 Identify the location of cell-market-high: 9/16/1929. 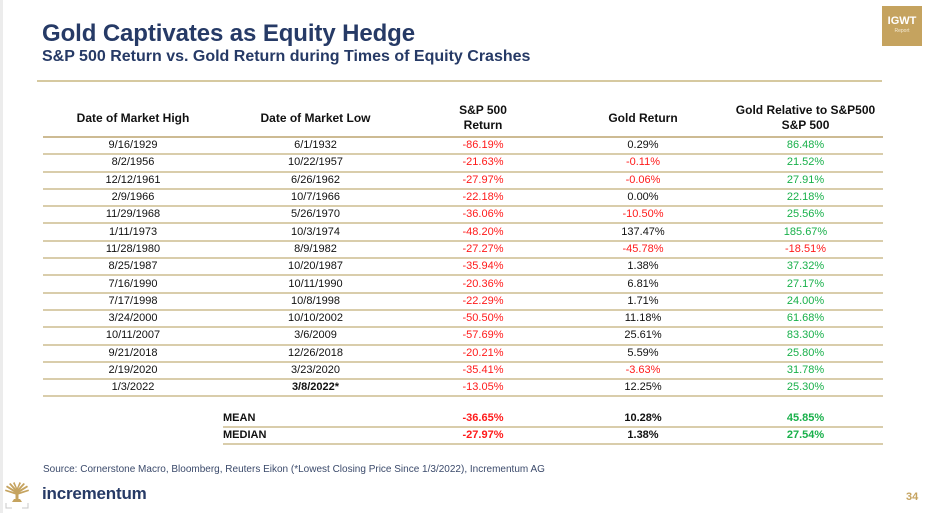
(133, 146).